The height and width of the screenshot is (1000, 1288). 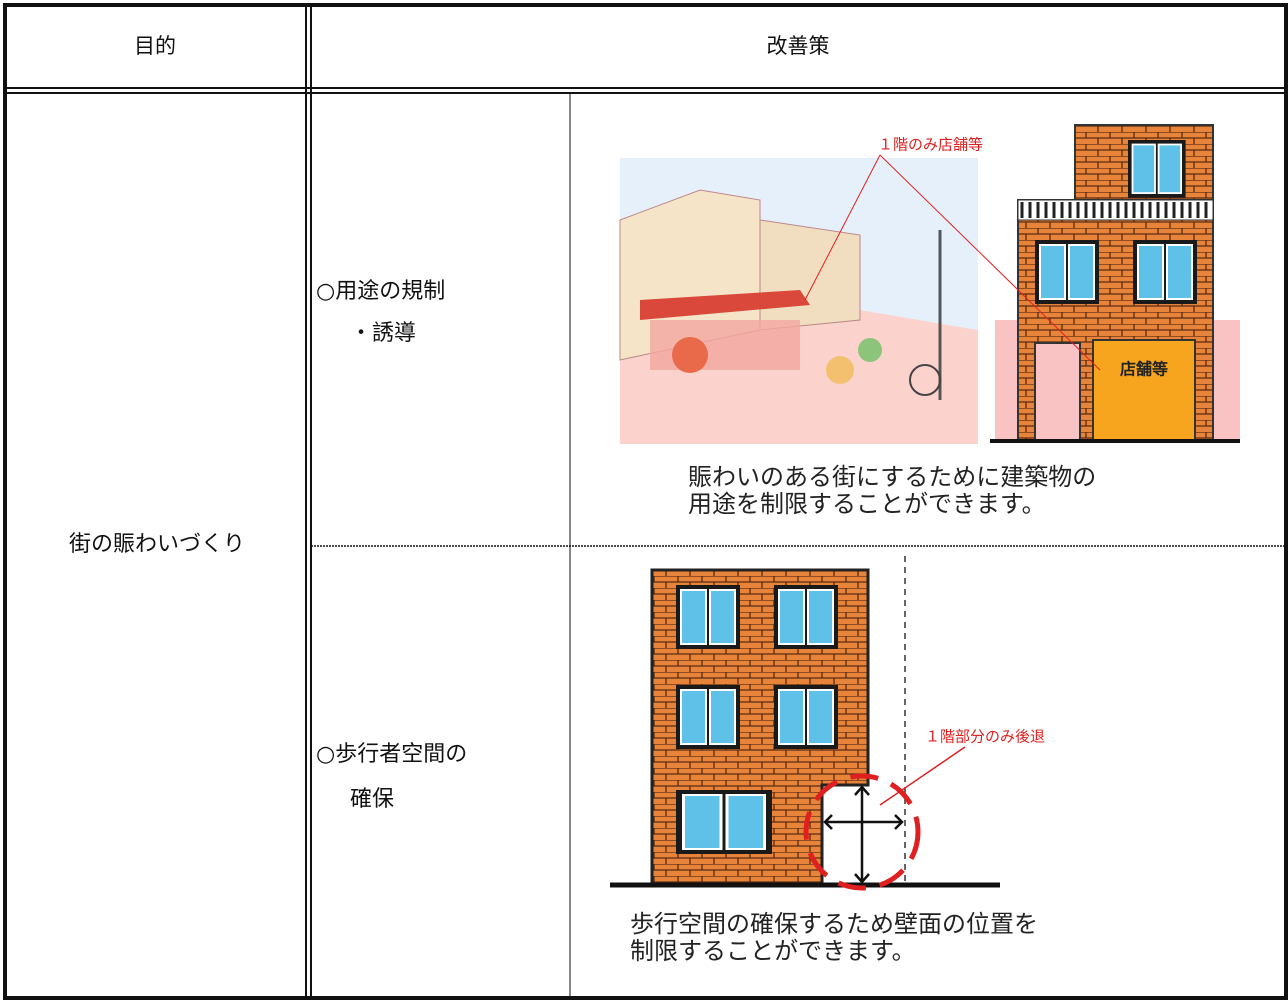 What do you see at coordinates (892, 477) in the screenshot?
I see `figure-caption: 賑わいのある街にするために建築物の` at bounding box center [892, 477].